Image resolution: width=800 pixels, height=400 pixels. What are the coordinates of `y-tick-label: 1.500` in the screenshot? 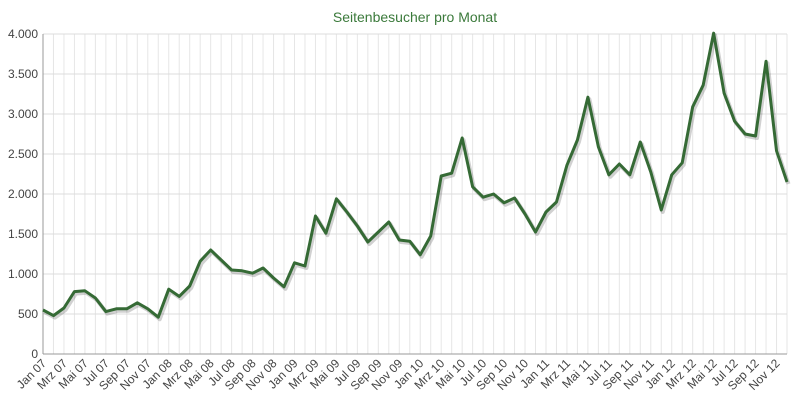 It's located at (23, 234).